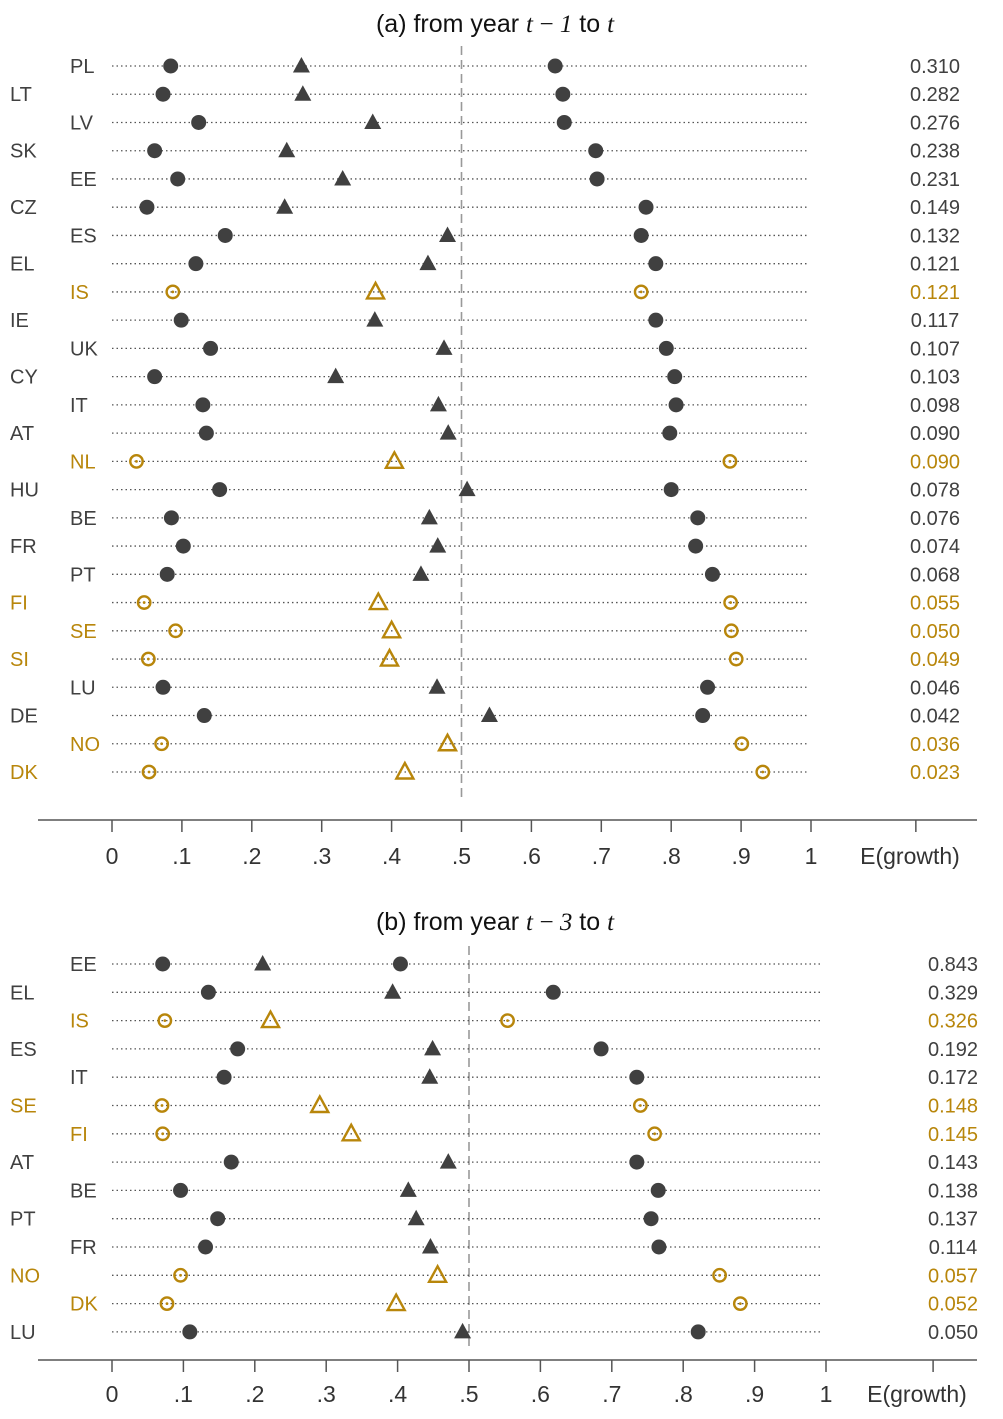 Image resolution: width=1003 pixels, height=1419 pixels. I want to click on row-pl: PL 0.310, so click(515, 67).